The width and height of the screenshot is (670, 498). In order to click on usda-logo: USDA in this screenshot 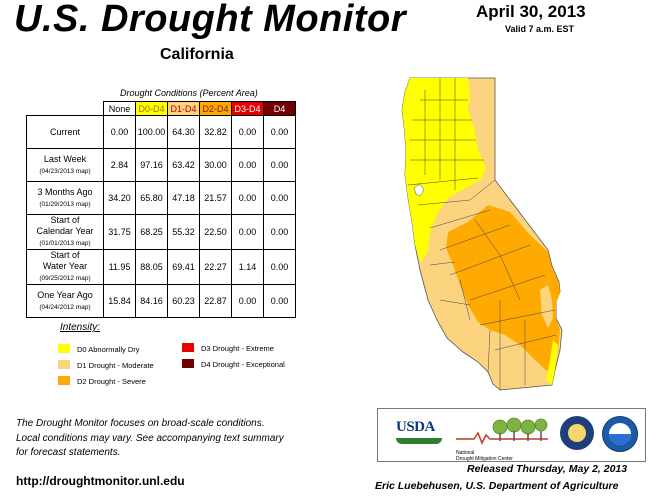, I will do `click(421, 434)`.